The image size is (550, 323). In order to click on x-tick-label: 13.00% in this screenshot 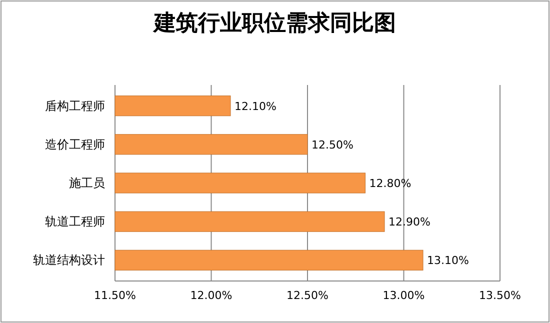, I will do `click(403, 295)`.